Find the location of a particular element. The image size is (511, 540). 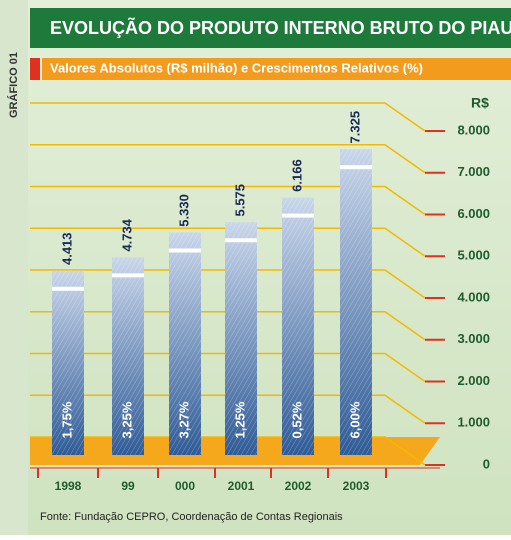

growth-label: 3,27% is located at coordinates (183, 419).